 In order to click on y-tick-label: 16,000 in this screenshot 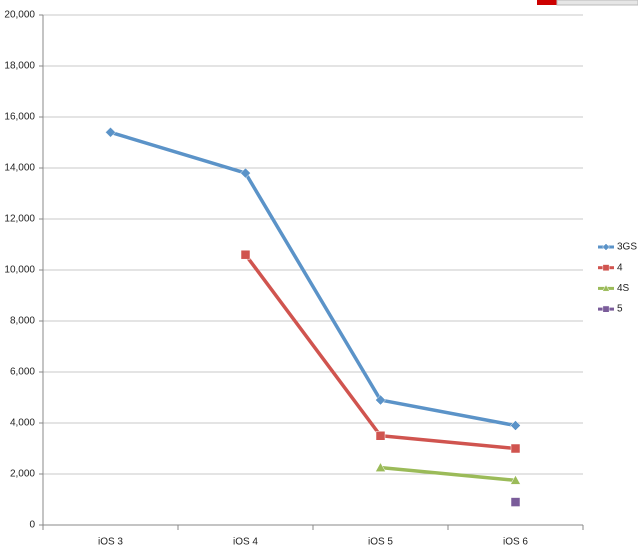, I will do `click(19, 117)`.